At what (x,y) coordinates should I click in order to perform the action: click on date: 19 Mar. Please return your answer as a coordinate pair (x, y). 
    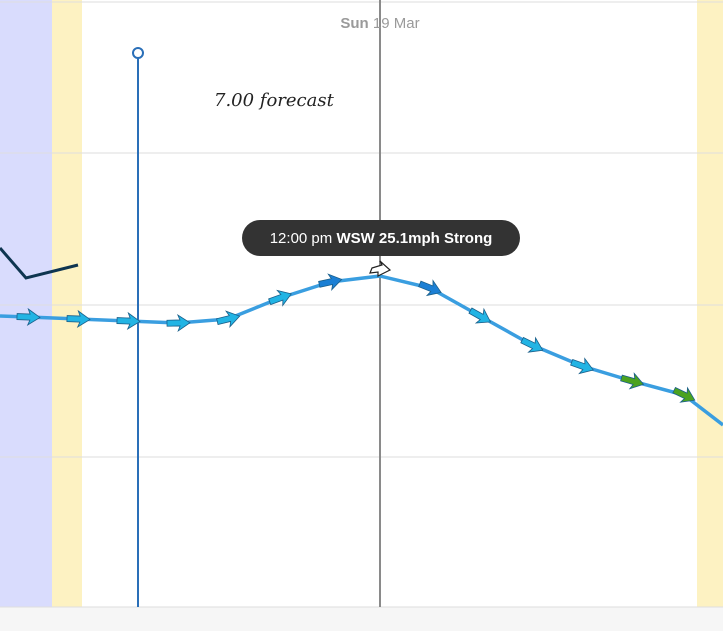
    Looking at the image, I should click on (396, 23).